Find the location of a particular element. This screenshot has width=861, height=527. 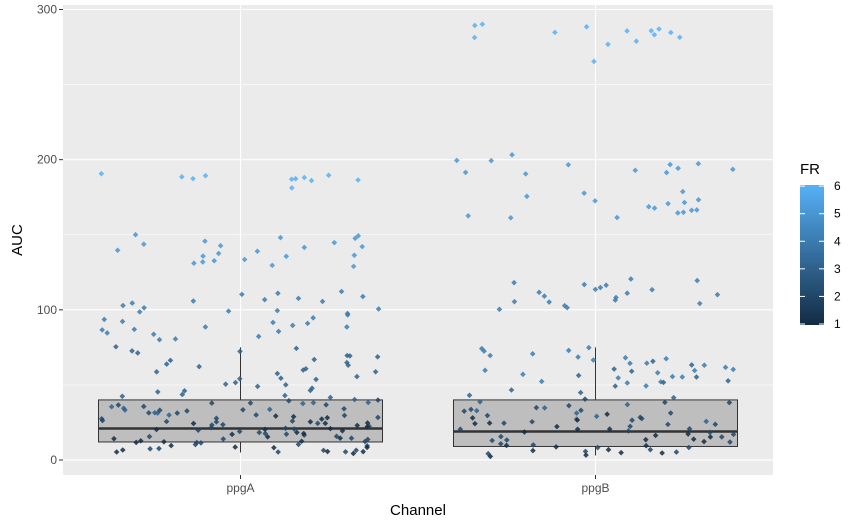

y-axis-title: AUC is located at coordinates (17, 240).